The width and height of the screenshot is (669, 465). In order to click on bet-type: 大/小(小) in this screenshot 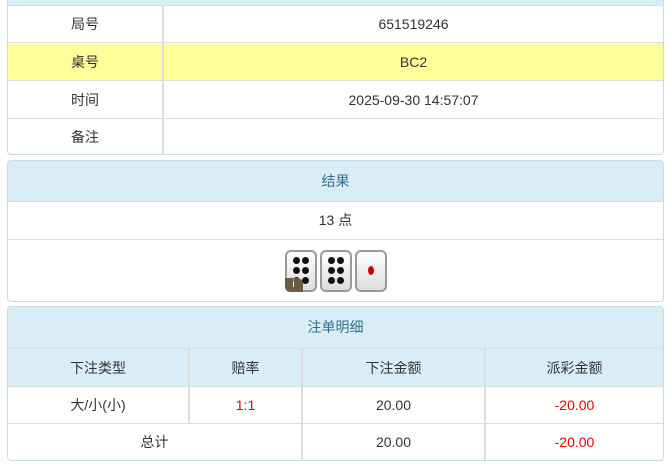, I will do `click(98, 405)`.